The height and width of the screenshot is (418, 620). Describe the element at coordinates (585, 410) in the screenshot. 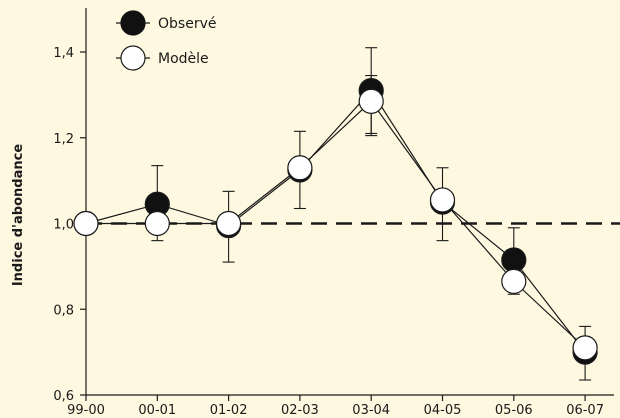

I see `x-tick-label: 06-07` at that location.